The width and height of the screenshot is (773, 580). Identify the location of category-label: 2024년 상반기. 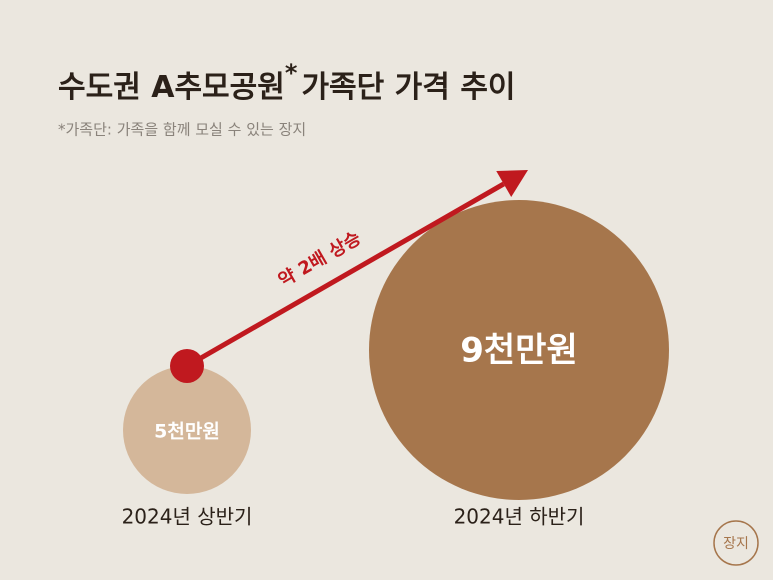
(187, 517).